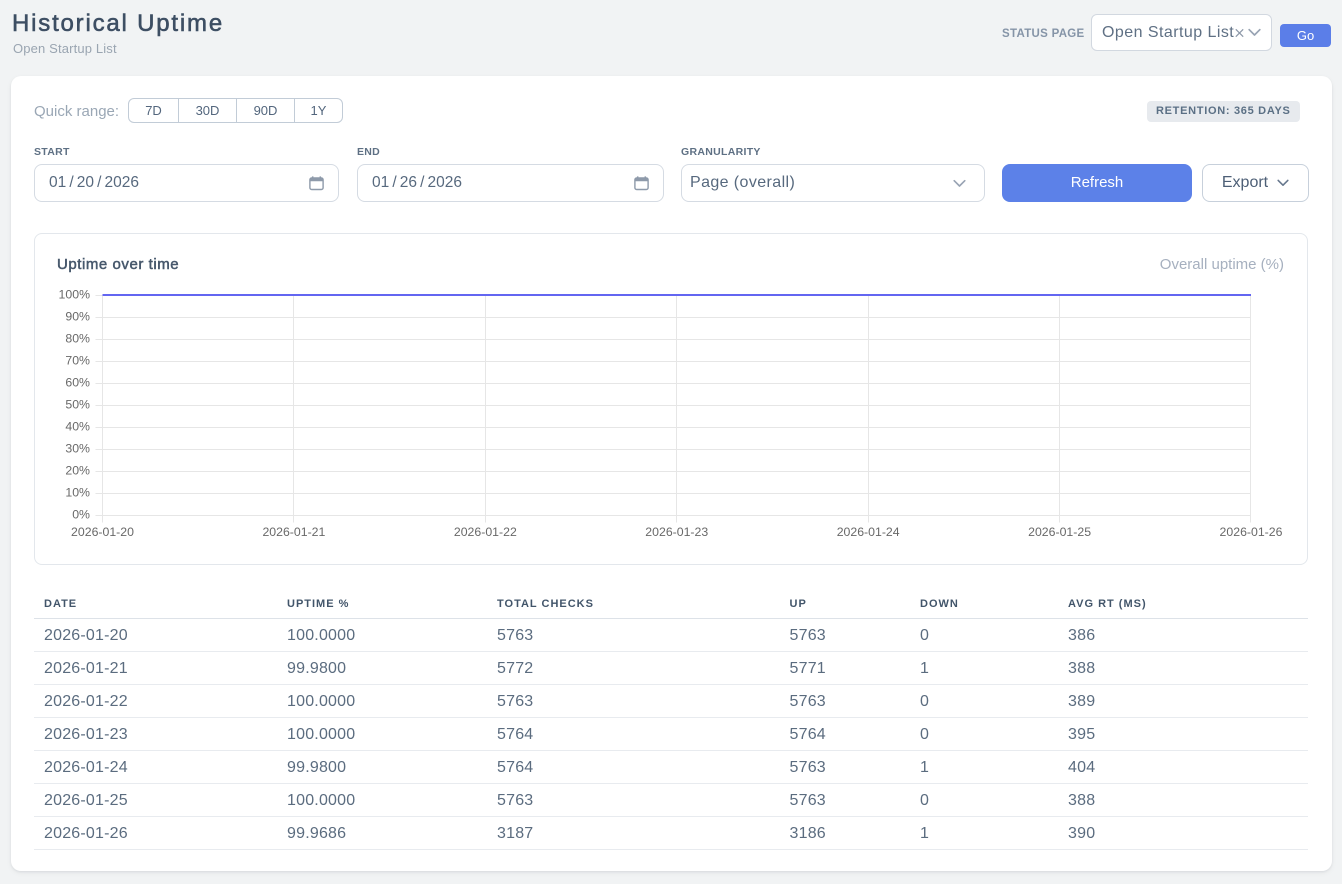  I want to click on svg-text: 2026-01-22, so click(485, 532).